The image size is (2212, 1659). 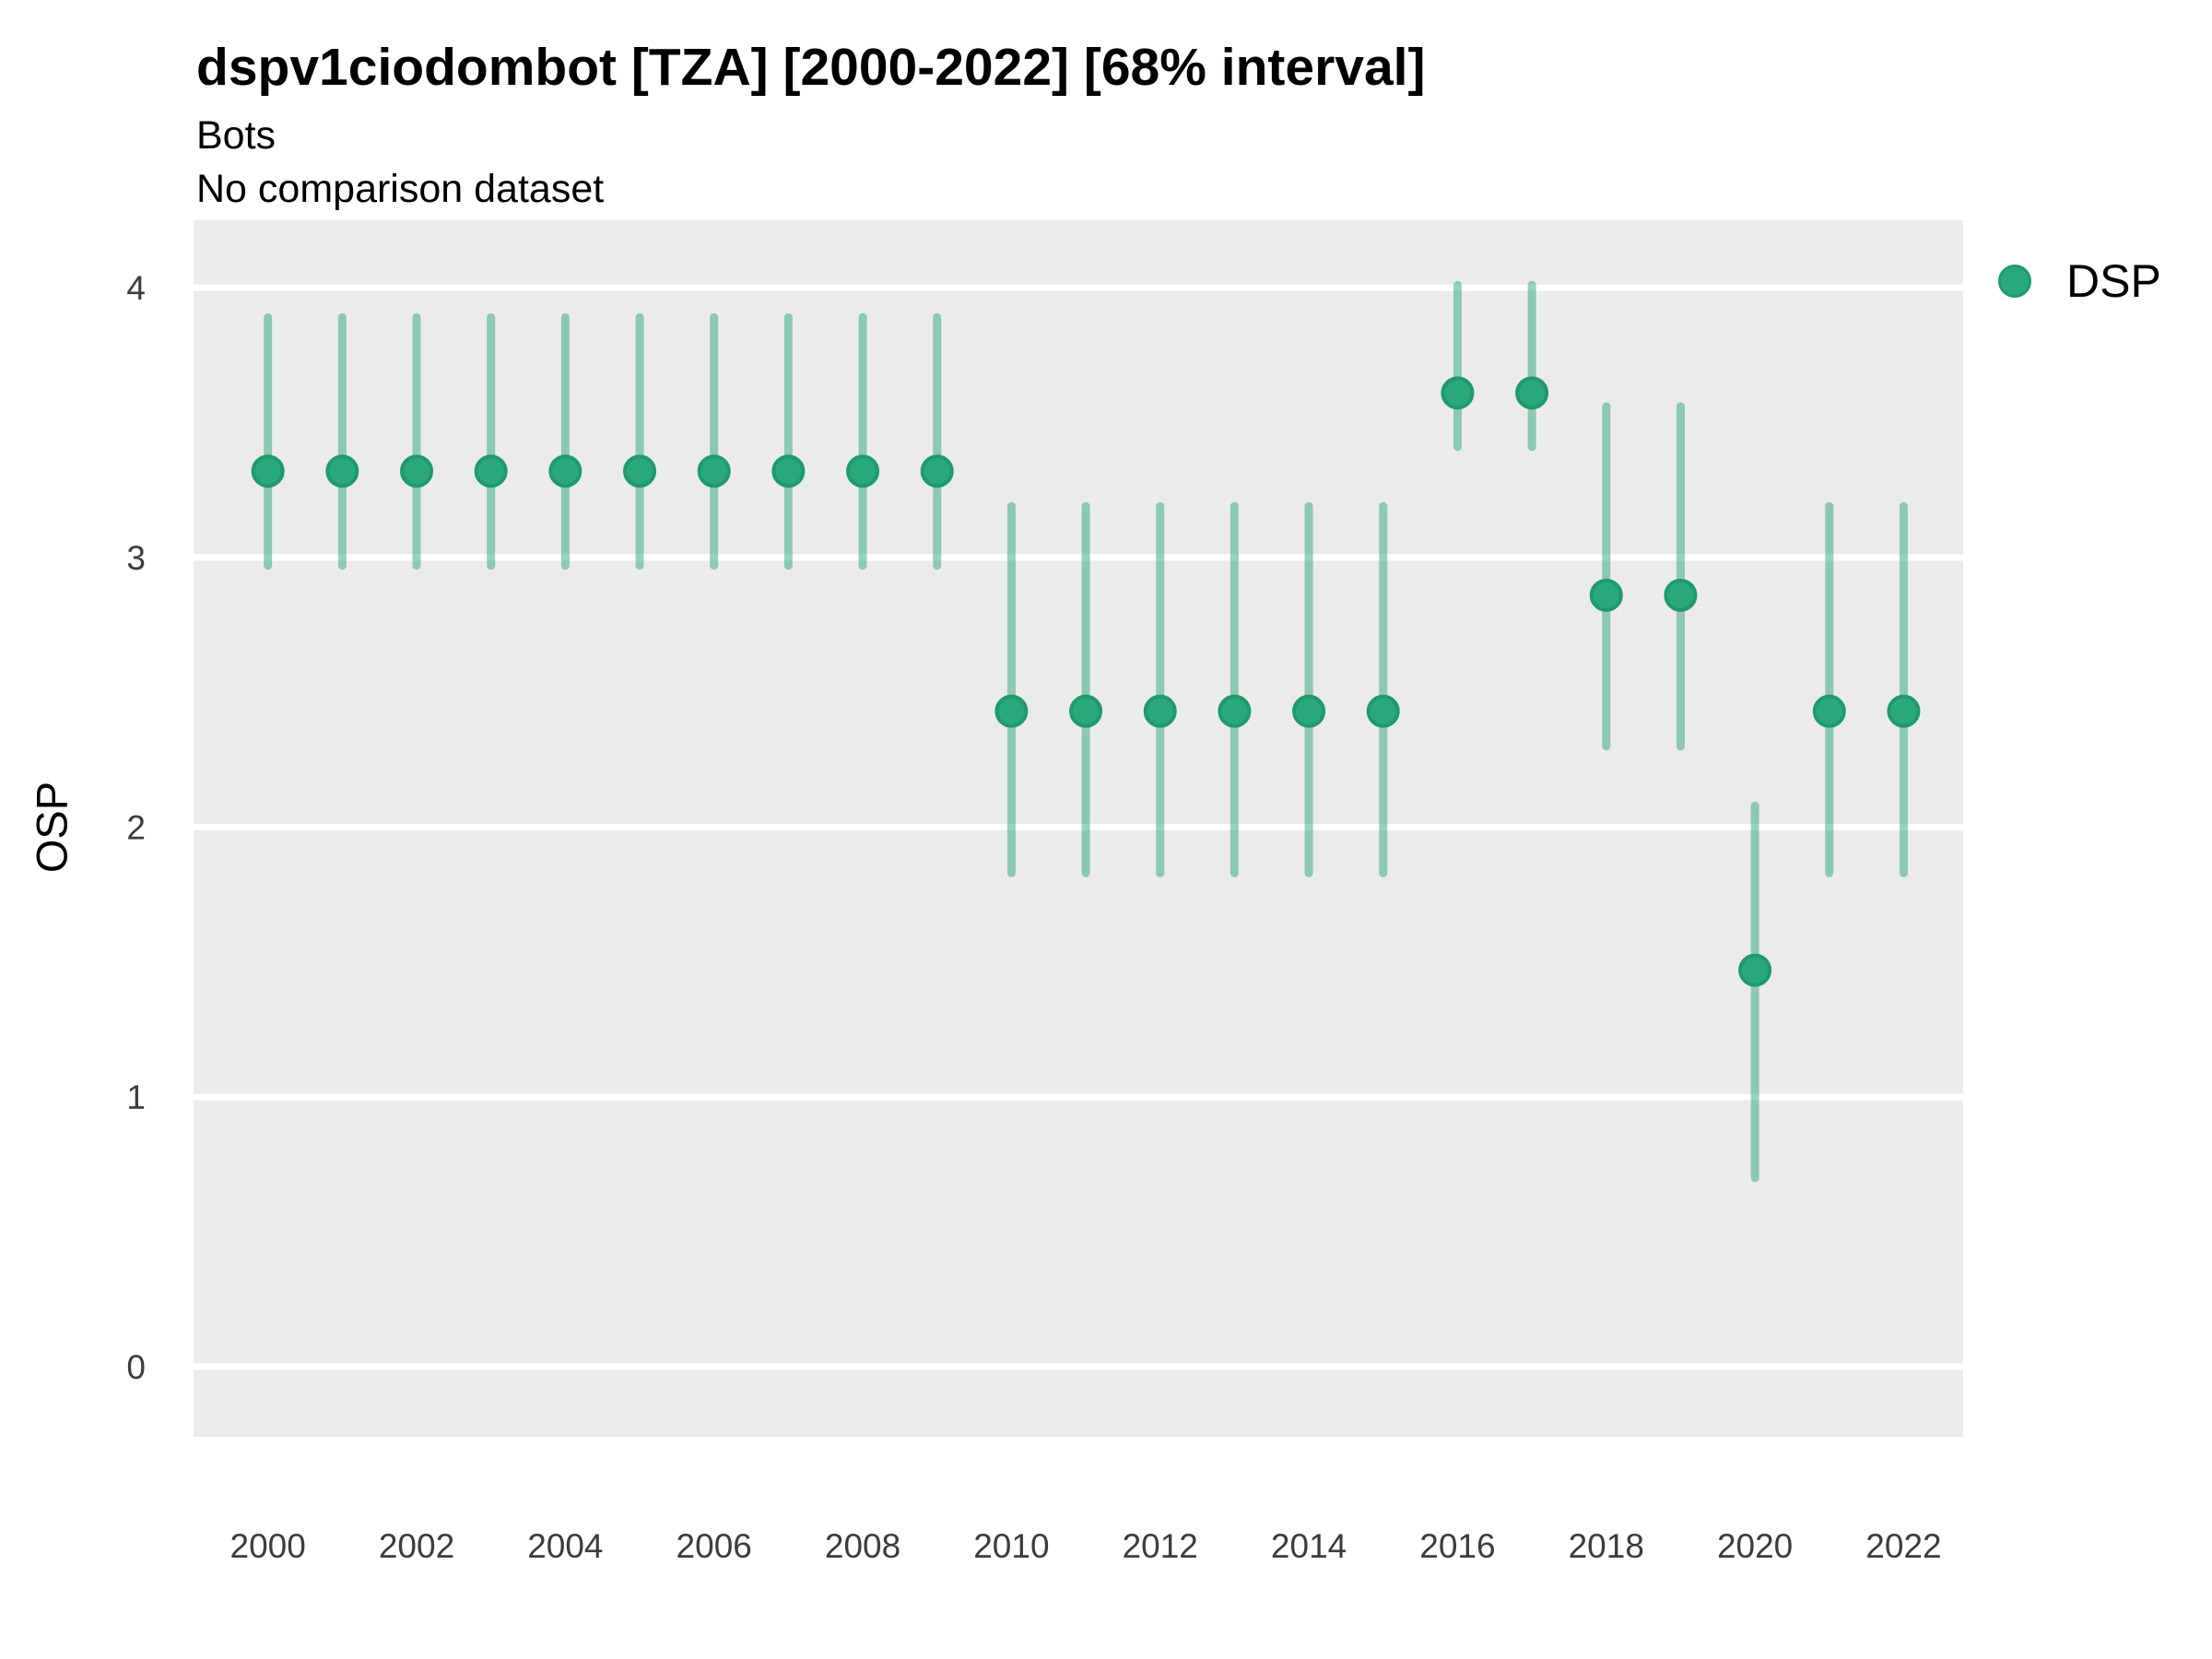 What do you see at coordinates (1458, 393) in the screenshot?
I see `point-2016` at bounding box center [1458, 393].